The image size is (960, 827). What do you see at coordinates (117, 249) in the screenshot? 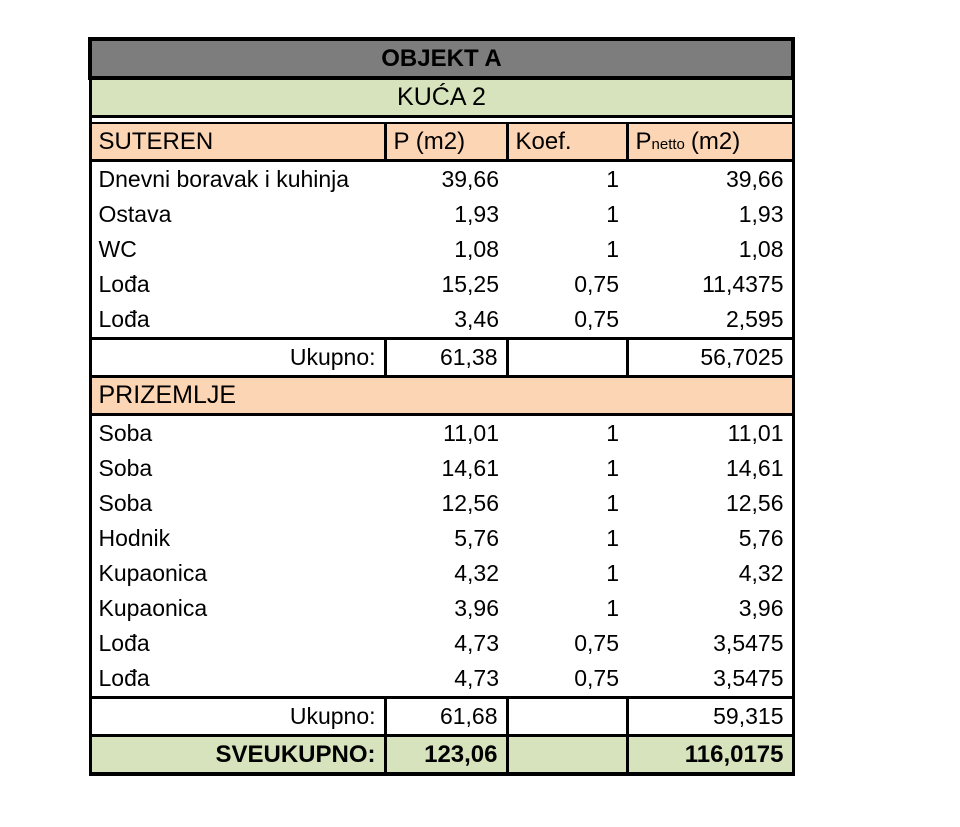
I see `room-name-cell: WC` at bounding box center [117, 249].